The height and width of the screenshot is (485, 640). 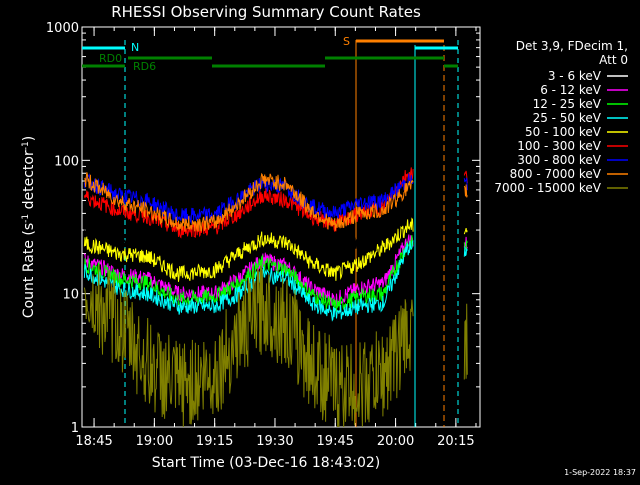 I want to click on y-tick-label: 100, so click(x=66, y=161).